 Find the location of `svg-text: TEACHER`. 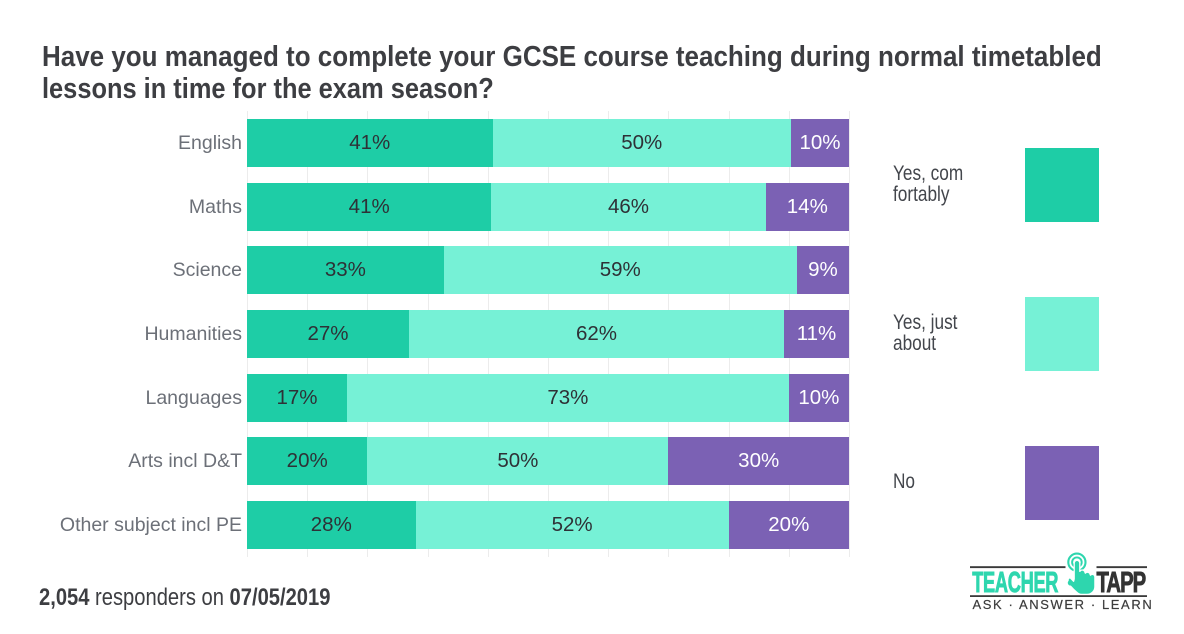

svg-text: TEACHER is located at coordinates (1015, 583).